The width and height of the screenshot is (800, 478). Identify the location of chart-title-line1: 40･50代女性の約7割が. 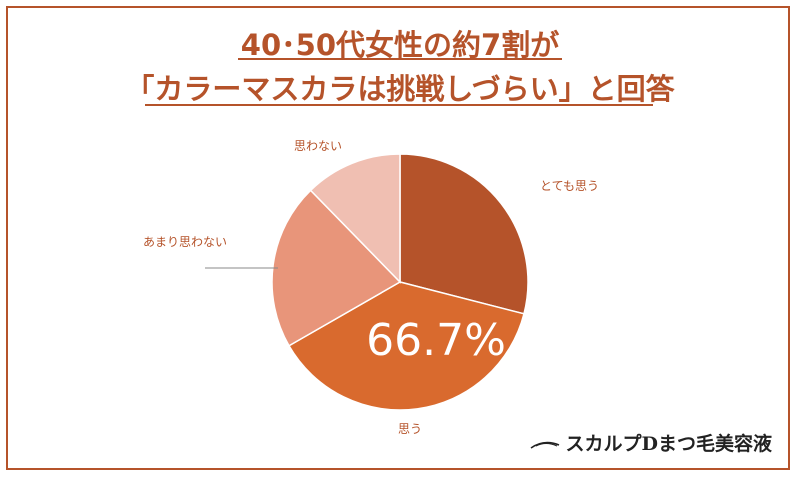
(400, 45).